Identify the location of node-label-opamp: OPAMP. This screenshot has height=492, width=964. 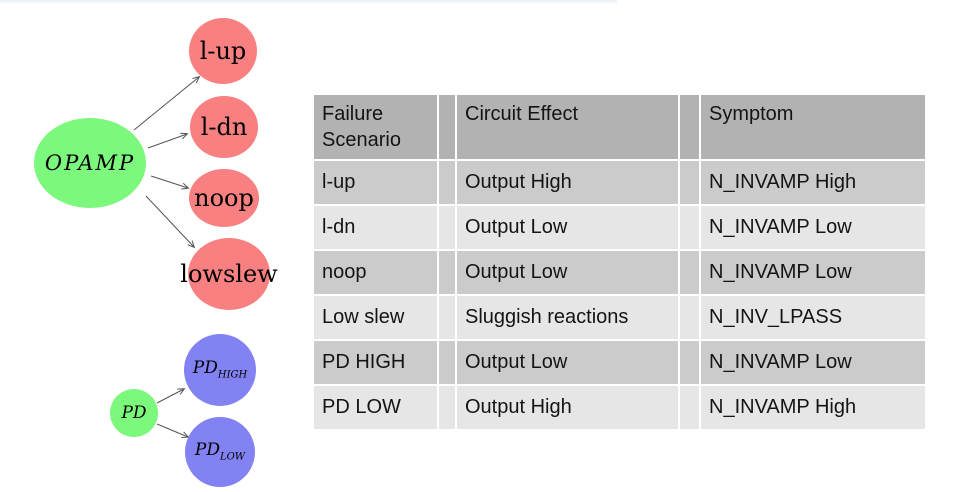
(90, 162).